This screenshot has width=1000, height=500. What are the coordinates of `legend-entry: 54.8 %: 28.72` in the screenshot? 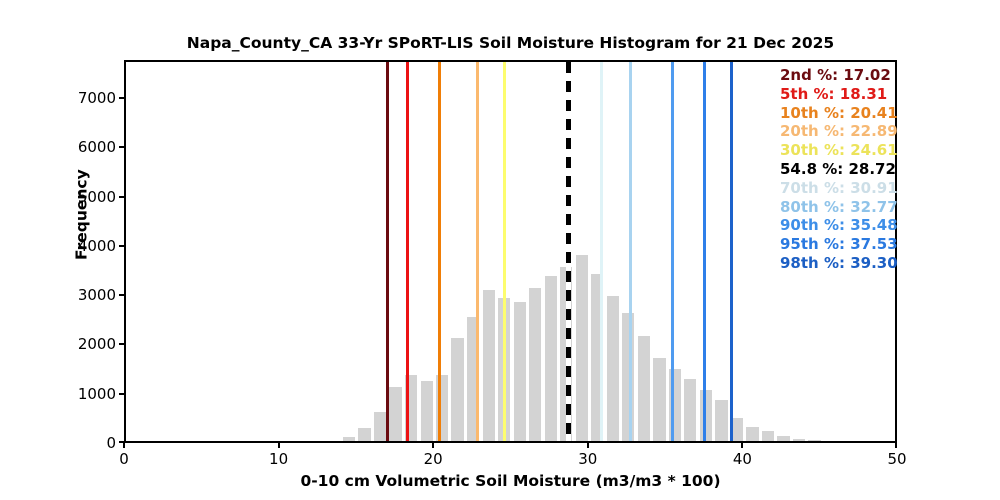 It's located at (838, 168).